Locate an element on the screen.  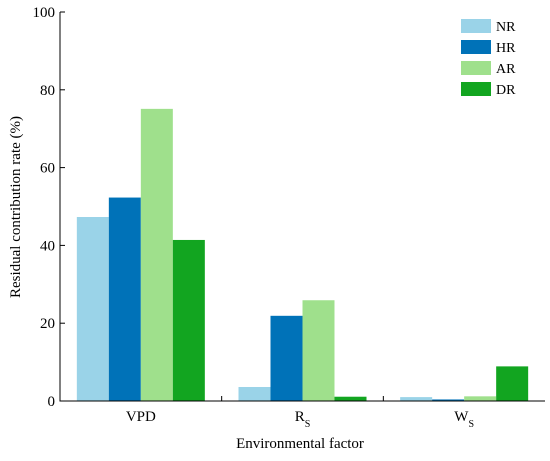
legend-swatch-nr is located at coordinates (476, 26).